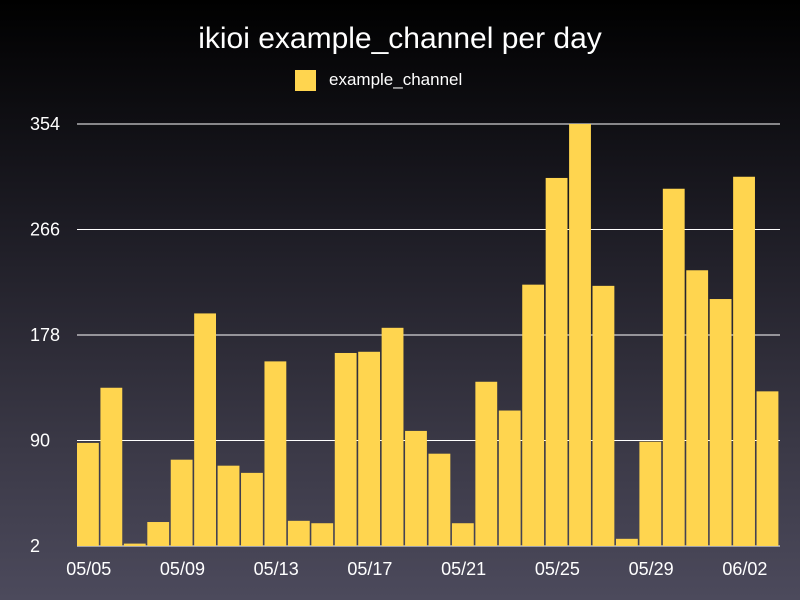 The height and width of the screenshot is (600, 800). What do you see at coordinates (45, 230) in the screenshot?
I see `y-tick-label: 266` at bounding box center [45, 230].